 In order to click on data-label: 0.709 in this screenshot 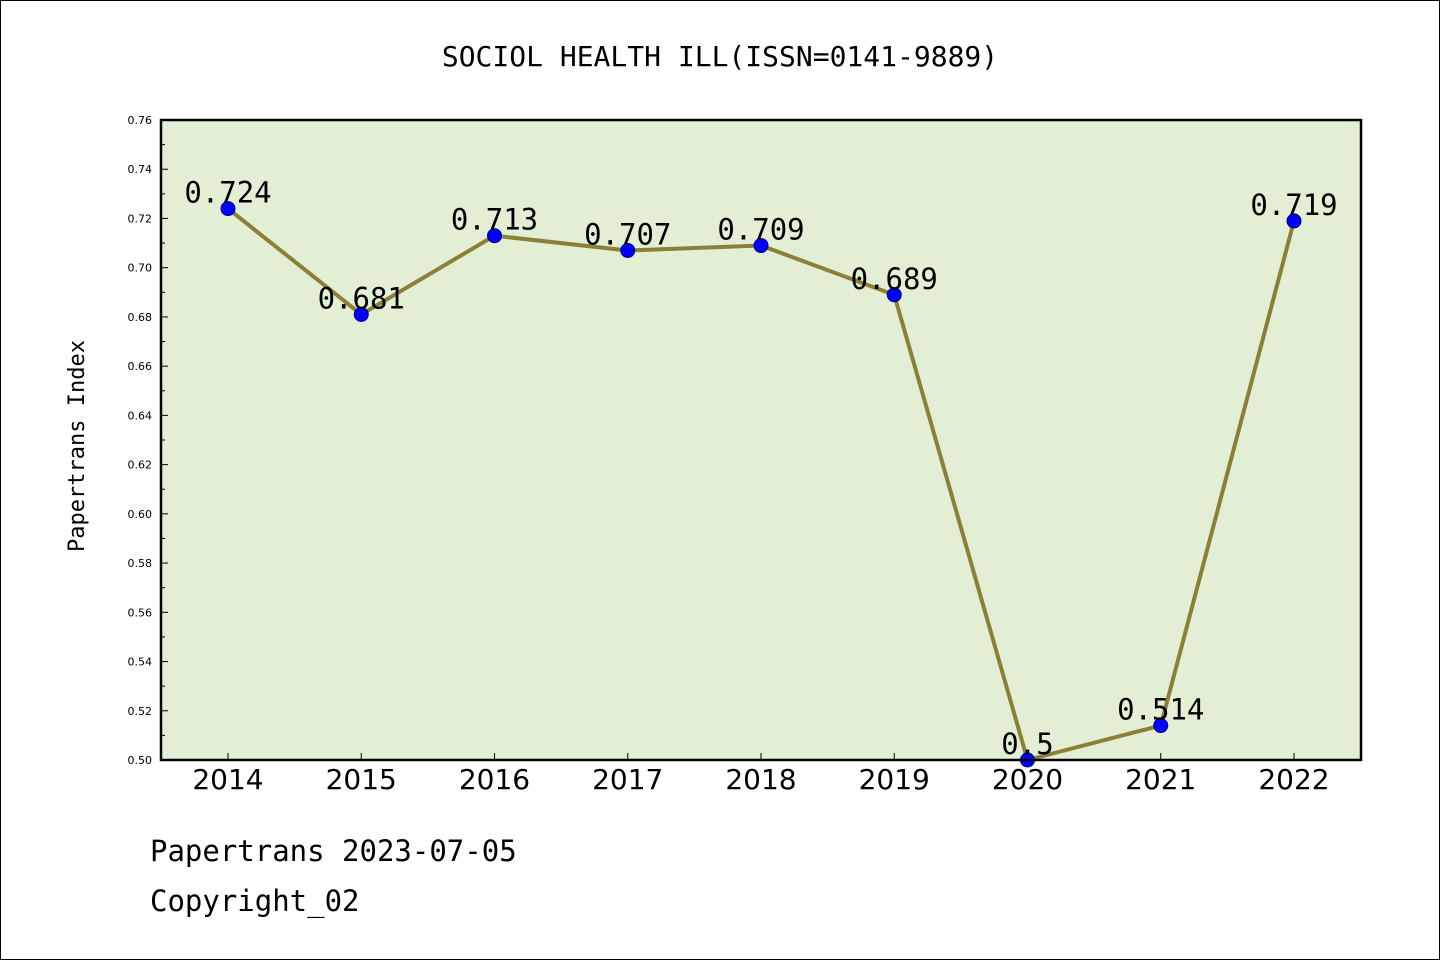, I will do `click(760, 230)`.